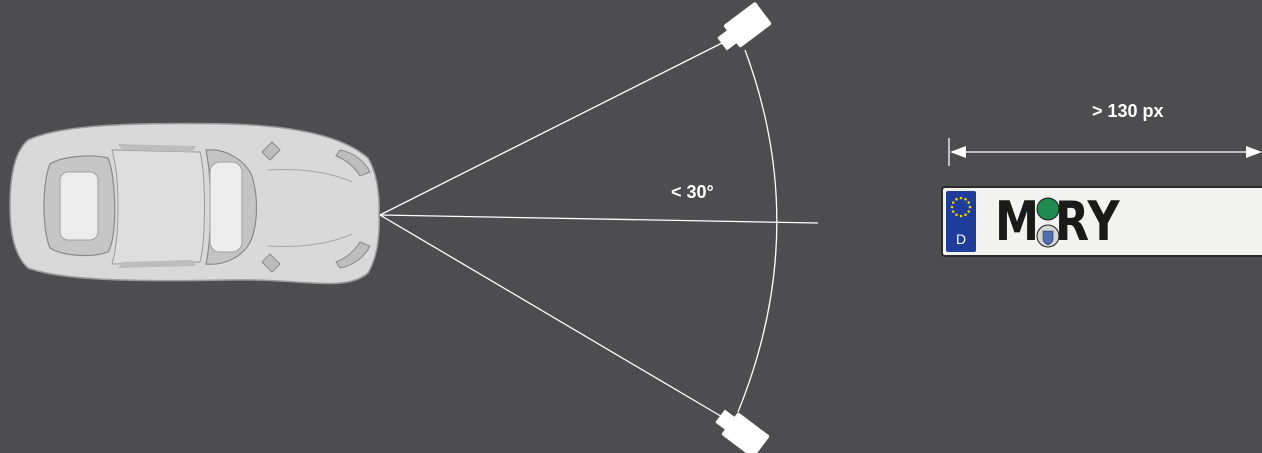  Describe the element at coordinates (961, 221) in the screenshot. I see `eu-band: D` at that location.